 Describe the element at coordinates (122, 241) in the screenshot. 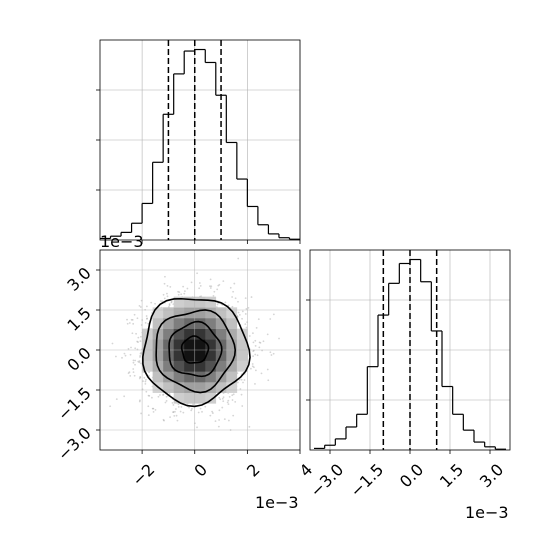

I see `joint-y-offset-label: 1e−3` at that location.